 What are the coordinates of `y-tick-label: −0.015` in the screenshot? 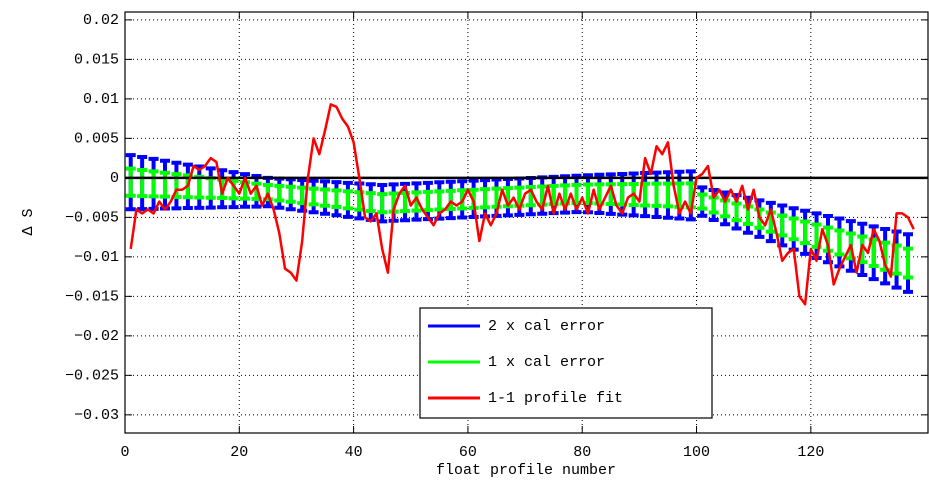 It's located at (92, 296).